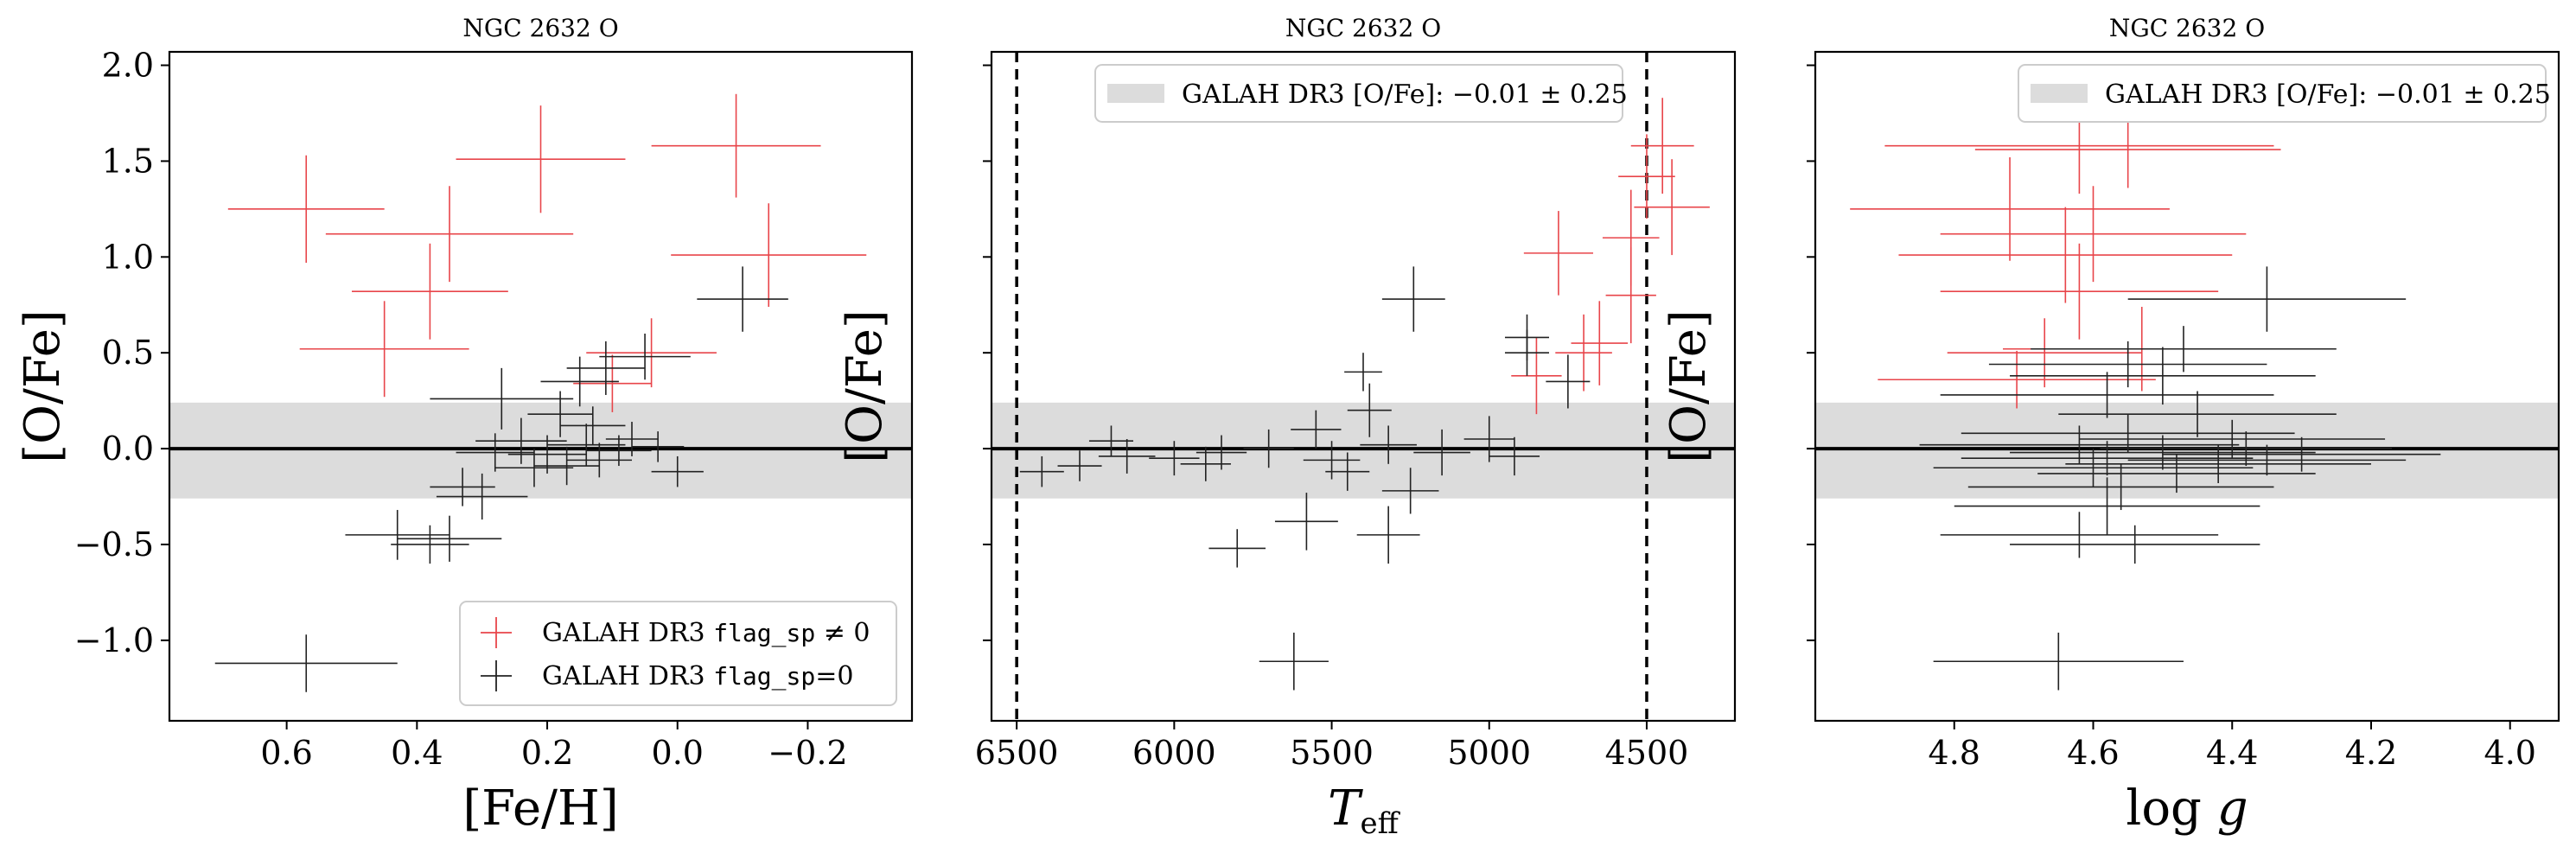 The image size is (2576, 847). I want to click on x-axis-label: [Fe/H], so click(540, 808).